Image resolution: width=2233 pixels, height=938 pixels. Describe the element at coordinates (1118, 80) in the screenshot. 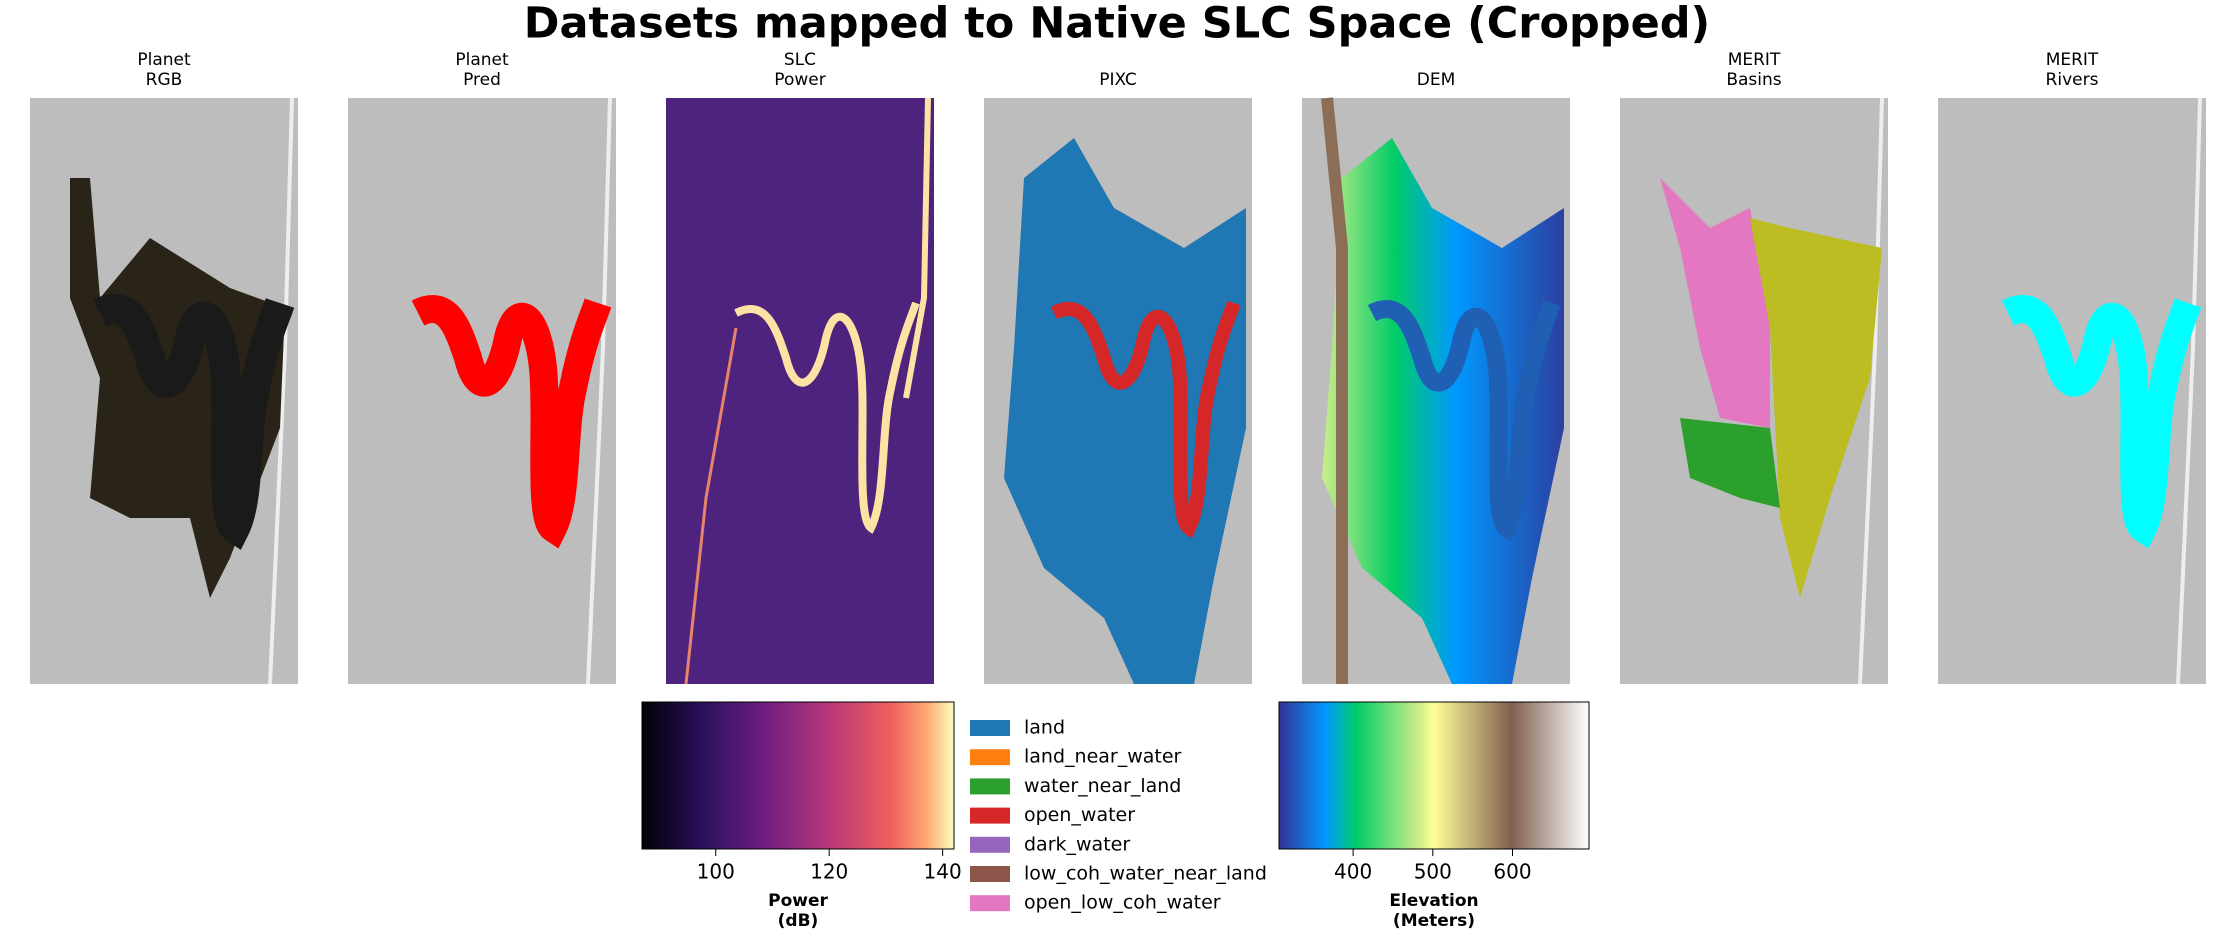

I see `panel-title: PIXC` at that location.